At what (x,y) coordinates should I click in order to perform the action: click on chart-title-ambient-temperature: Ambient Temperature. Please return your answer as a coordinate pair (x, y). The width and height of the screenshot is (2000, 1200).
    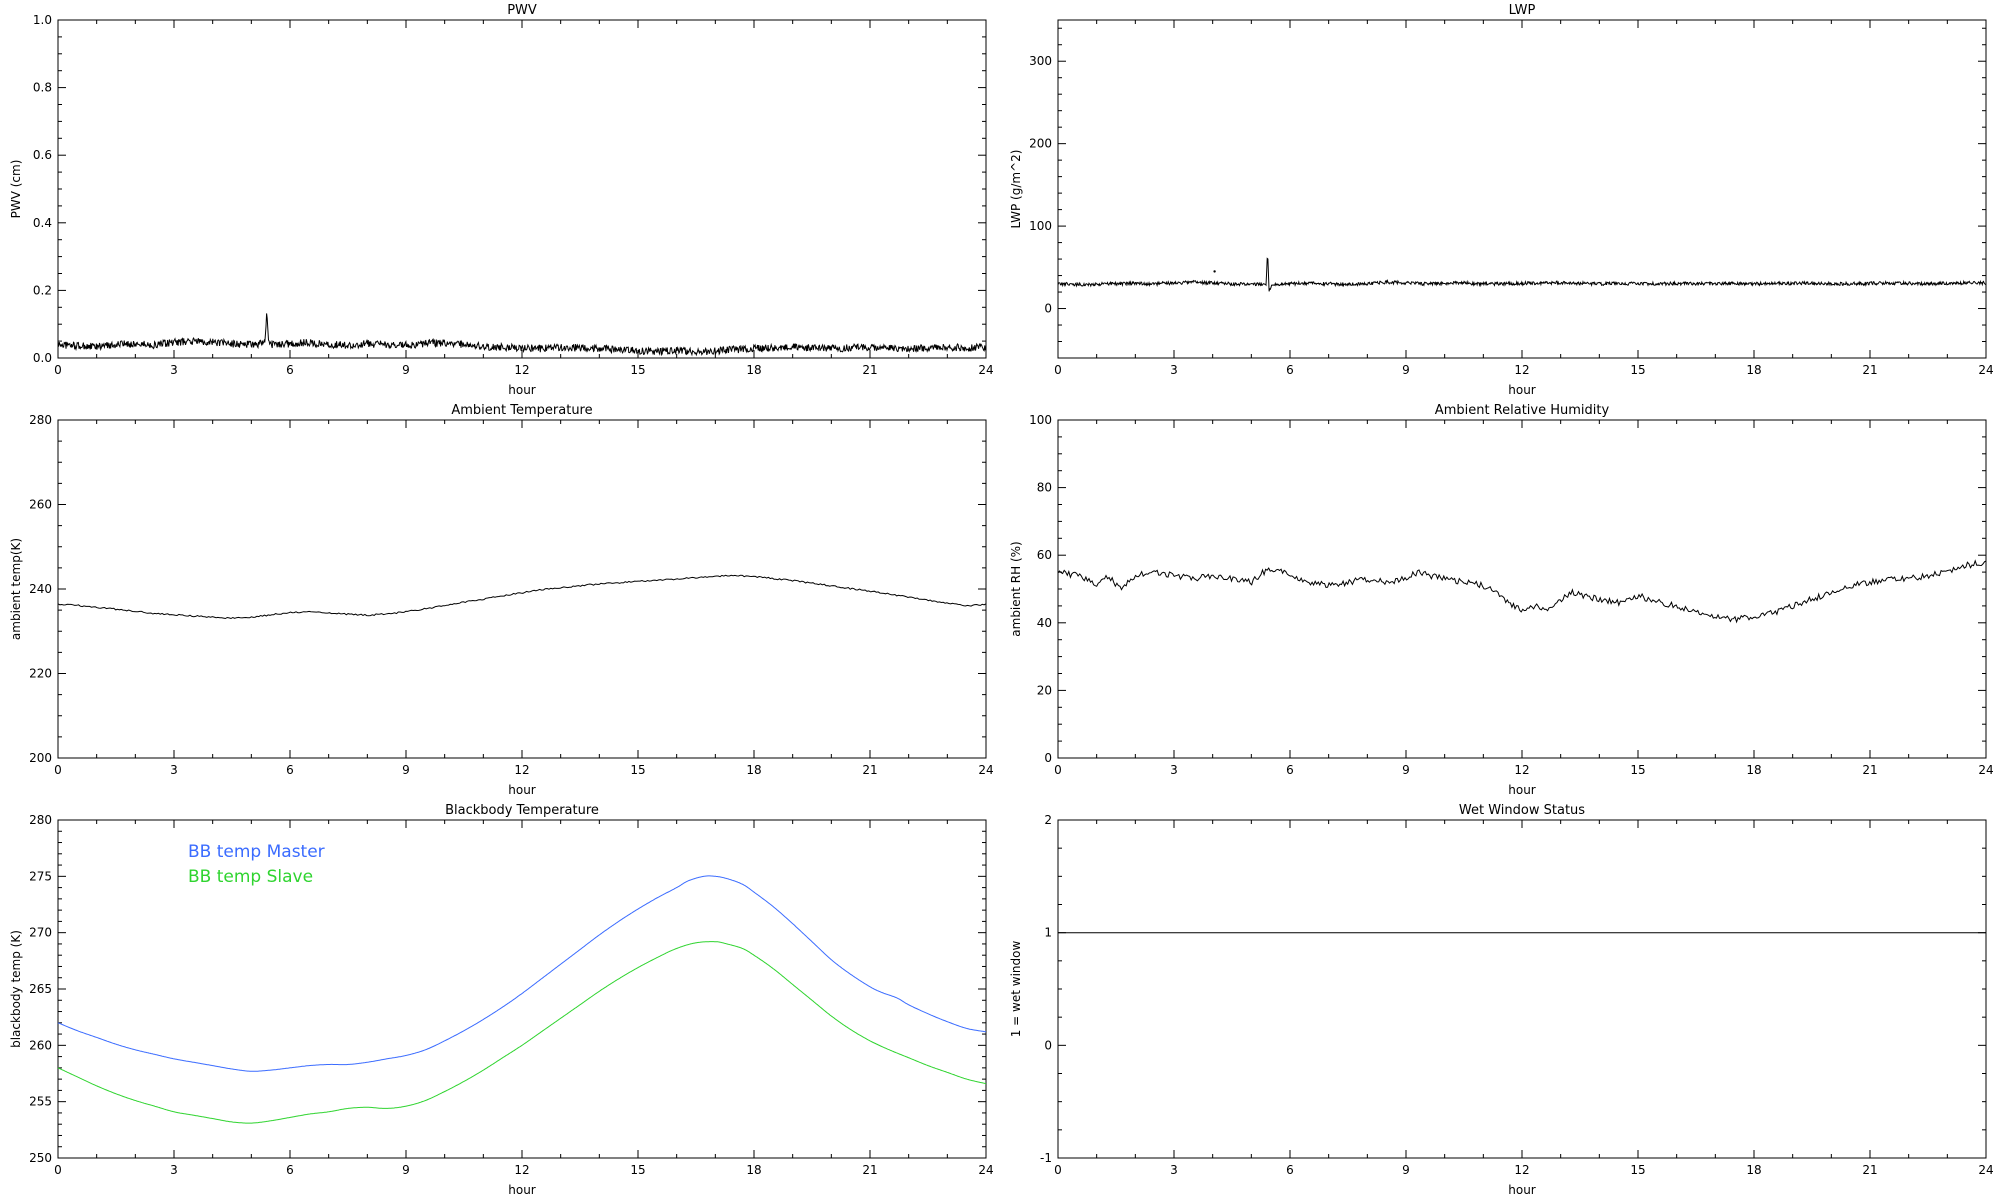
    Looking at the image, I should click on (522, 410).